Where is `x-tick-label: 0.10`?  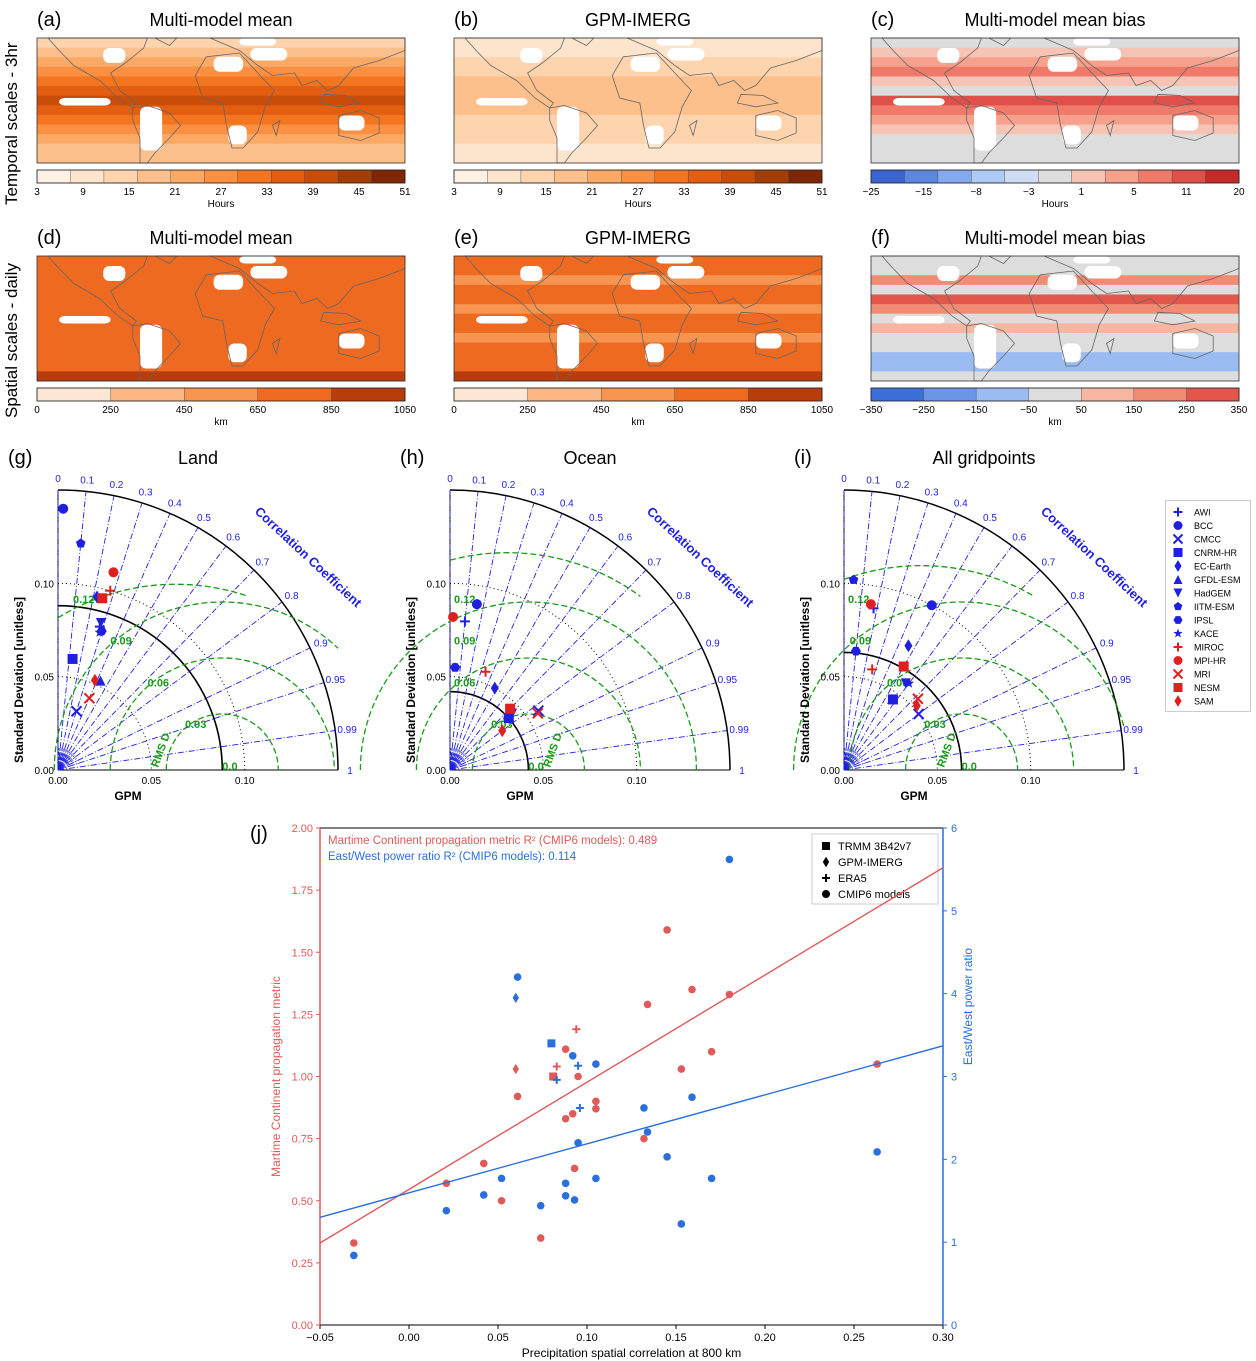 x-tick-label: 0.10 is located at coordinates (245, 781).